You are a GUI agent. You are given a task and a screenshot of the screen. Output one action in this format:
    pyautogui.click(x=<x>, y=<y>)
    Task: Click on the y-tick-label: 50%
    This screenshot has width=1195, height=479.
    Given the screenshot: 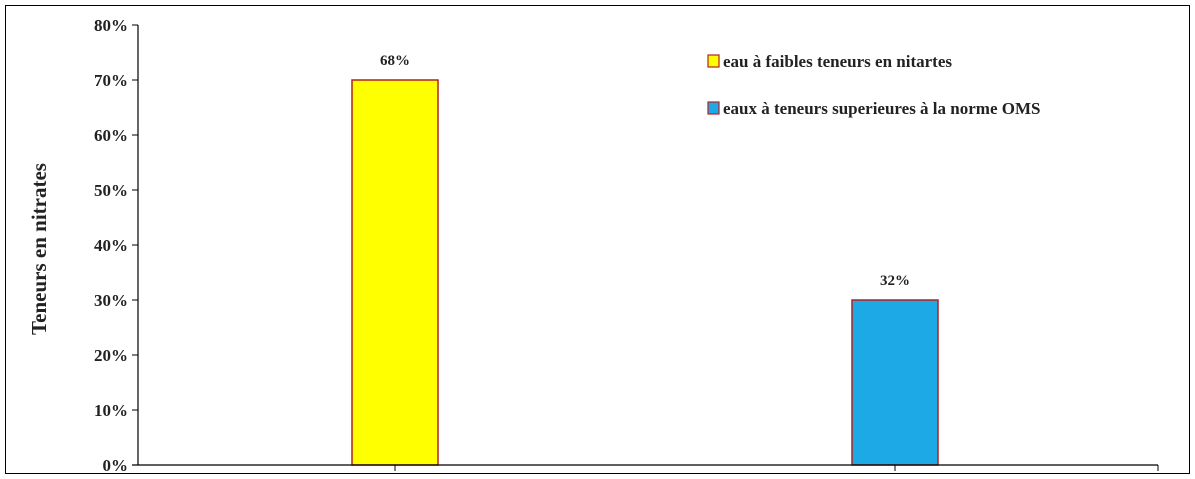 What is the action you would take?
    pyautogui.click(x=111, y=190)
    